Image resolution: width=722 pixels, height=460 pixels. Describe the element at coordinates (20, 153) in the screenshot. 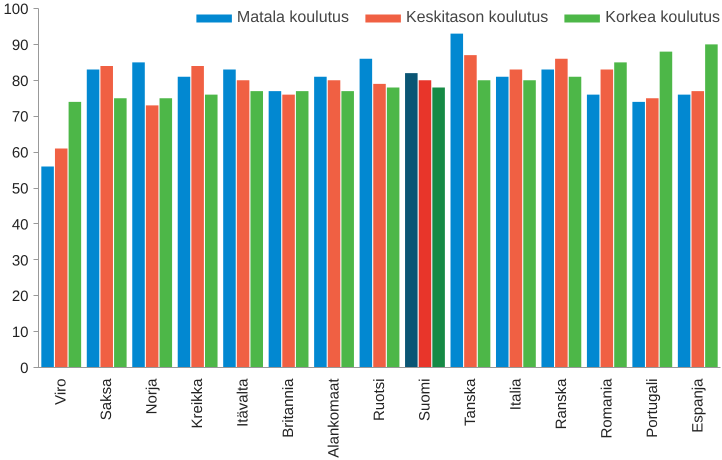

I see `y-tick-label: 60` at that location.